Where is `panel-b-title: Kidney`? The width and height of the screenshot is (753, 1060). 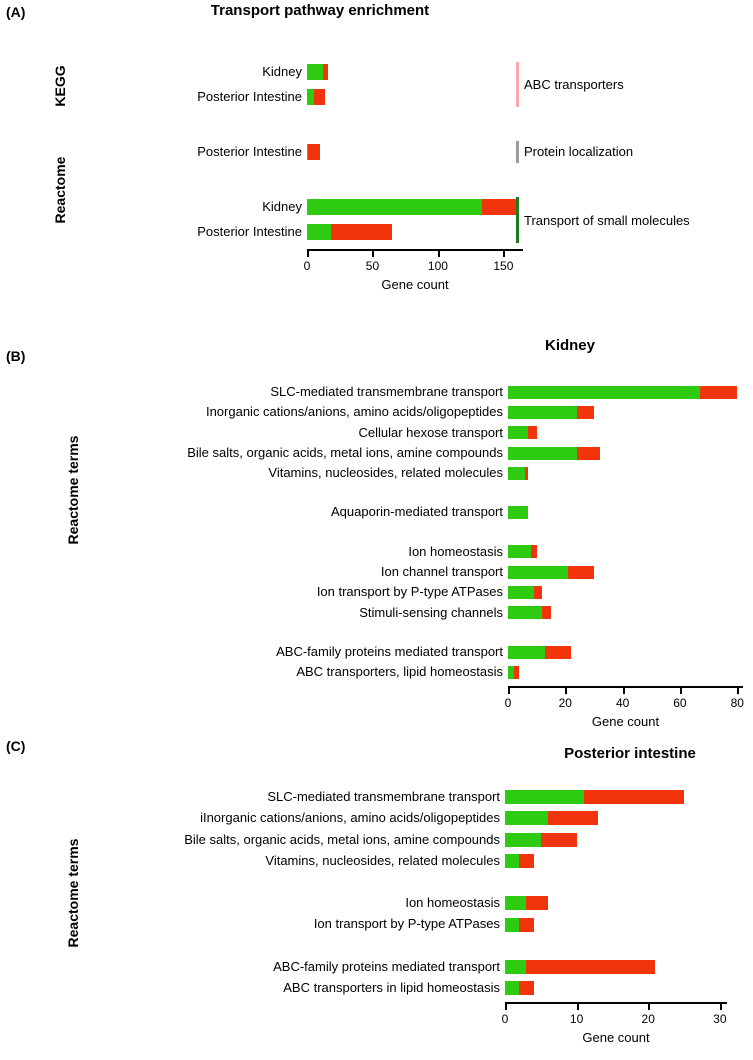 panel-b-title: Kidney is located at coordinates (569, 345).